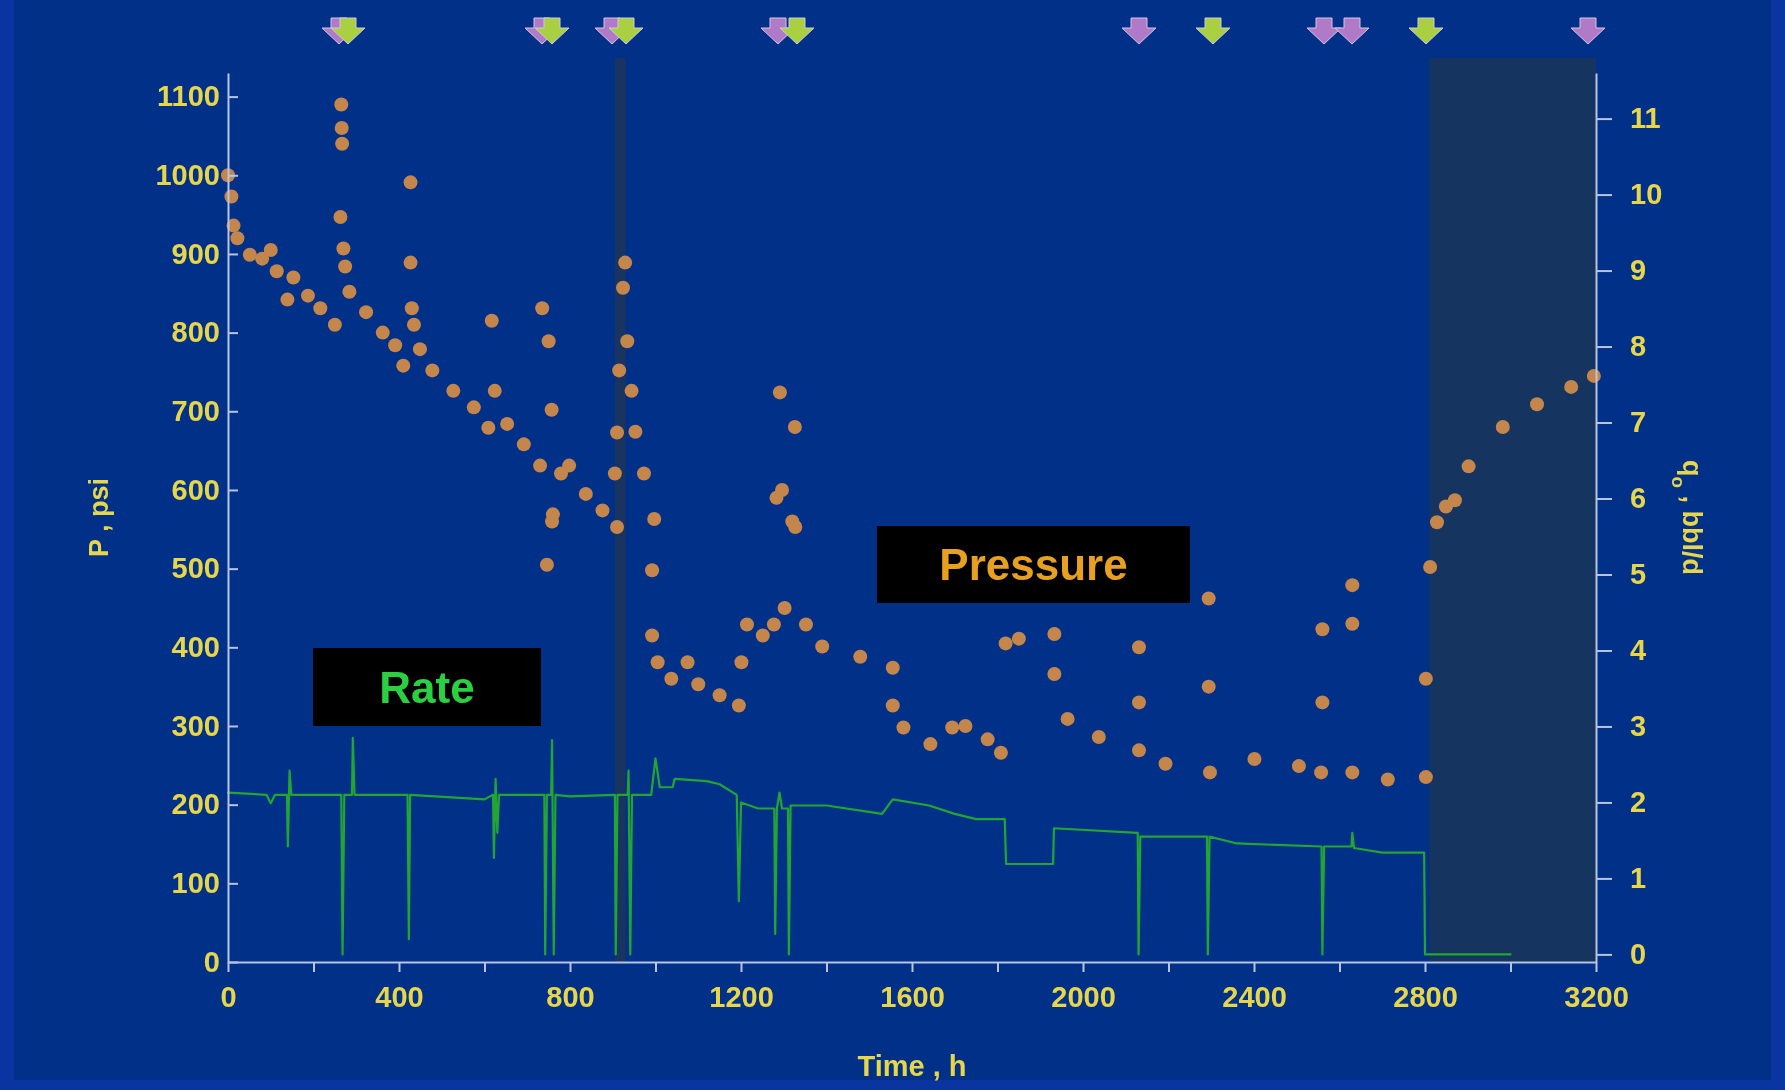 The width and height of the screenshot is (1785, 1090). I want to click on y2-tick-label: 6, so click(1638, 498).